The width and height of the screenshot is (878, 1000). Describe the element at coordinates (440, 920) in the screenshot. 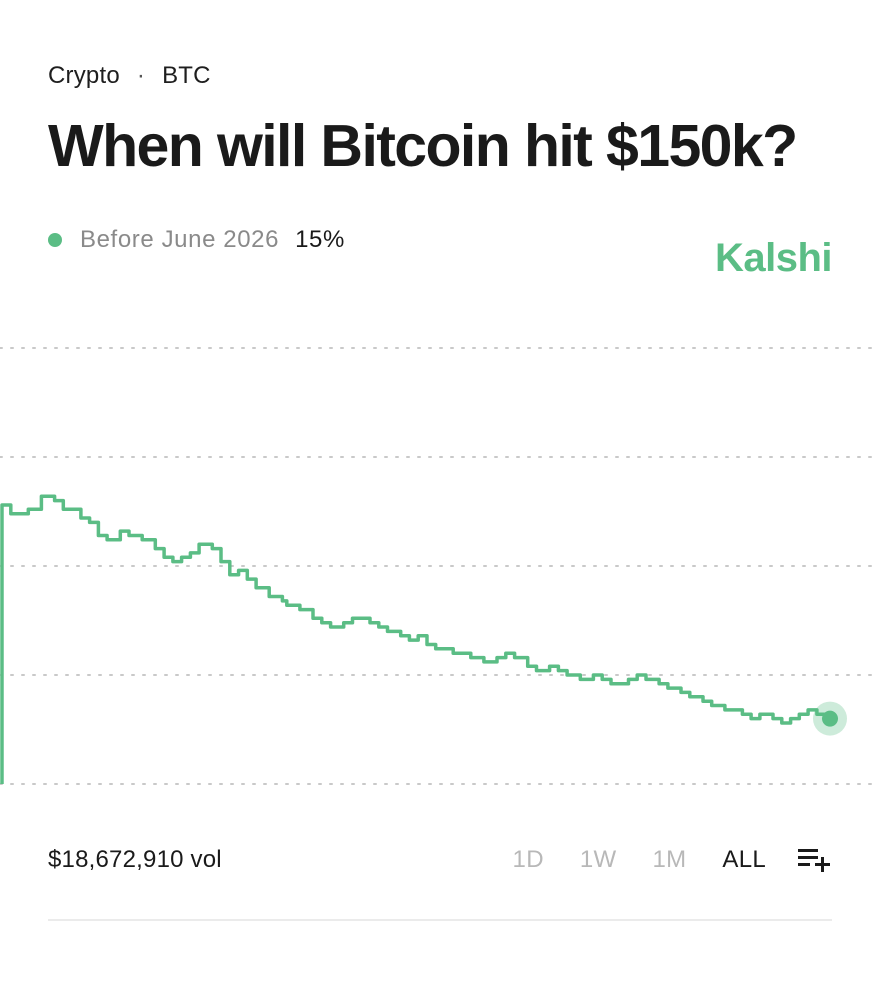

I see `footer-divider` at that location.